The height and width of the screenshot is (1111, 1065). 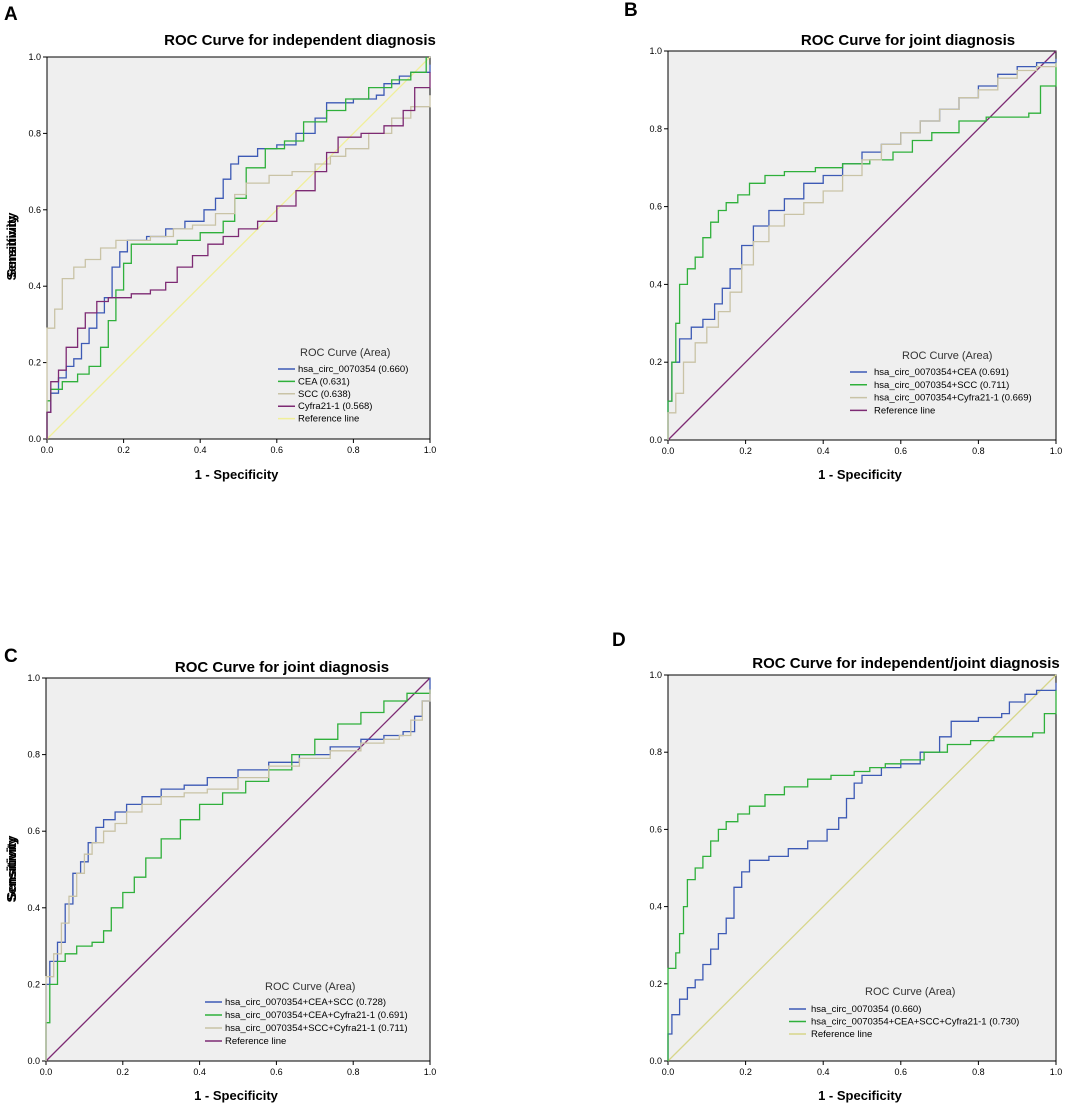 What do you see at coordinates (305, 1002) in the screenshot?
I see `legend-entry: hsa_circ_0070354+CEA+SCC (0.728)` at bounding box center [305, 1002].